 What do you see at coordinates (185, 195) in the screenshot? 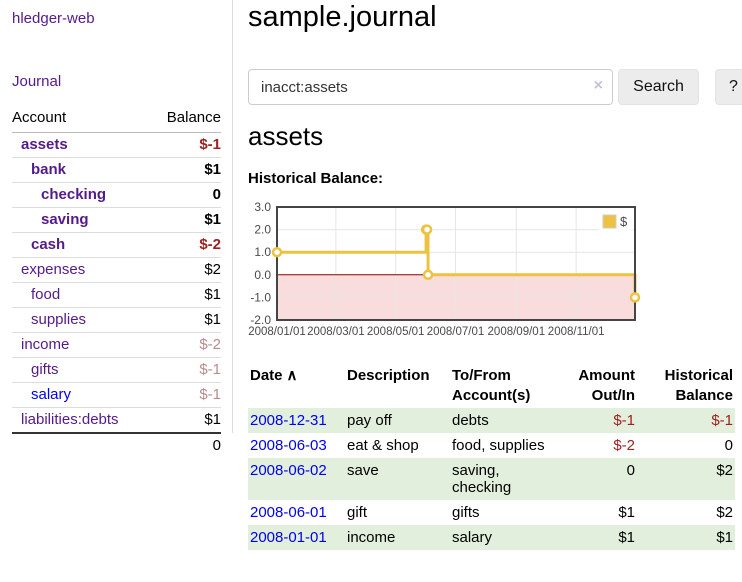
I see `account-balance: 0` at bounding box center [185, 195].